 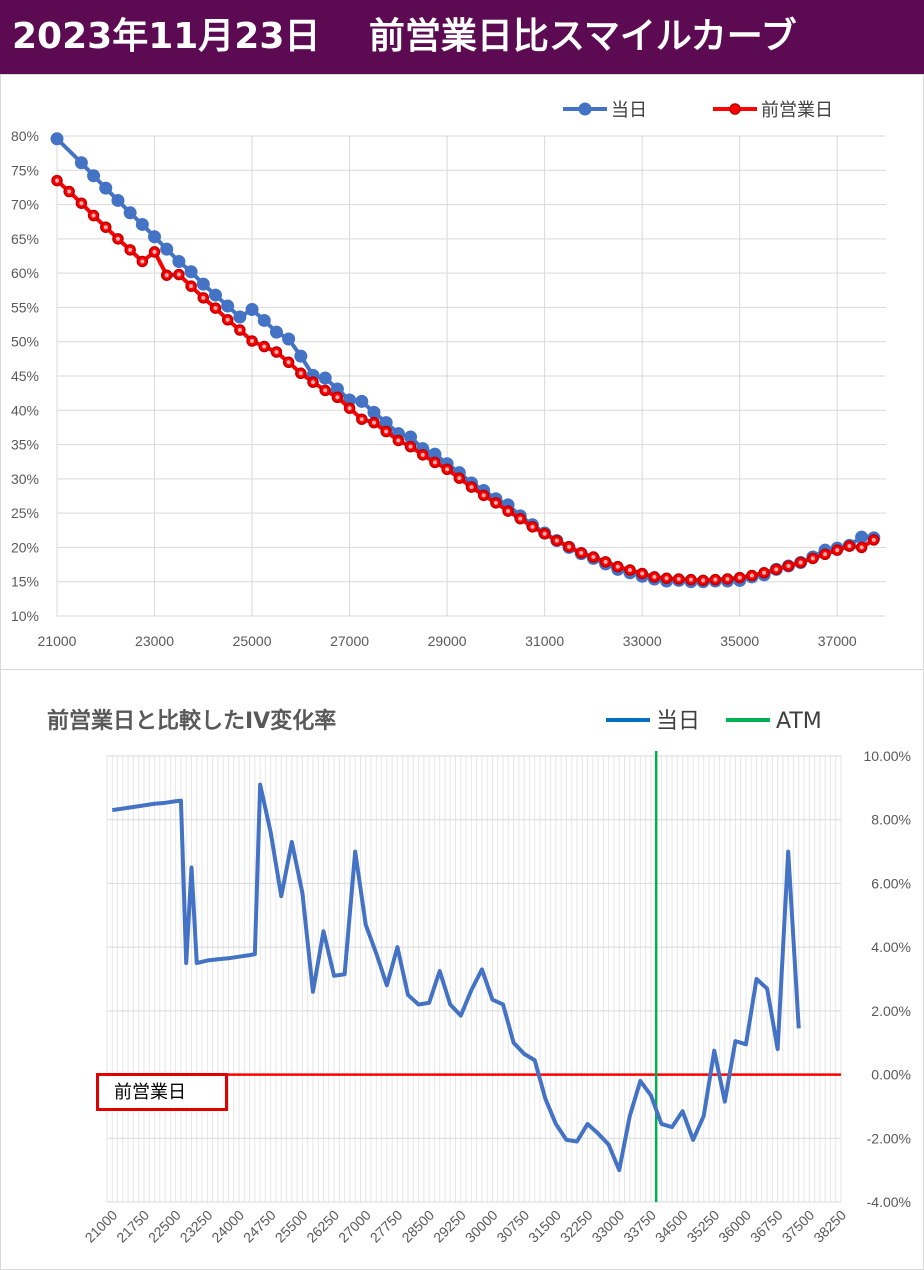 I want to click on x-tick-label: 30000, so click(x=481, y=1226).